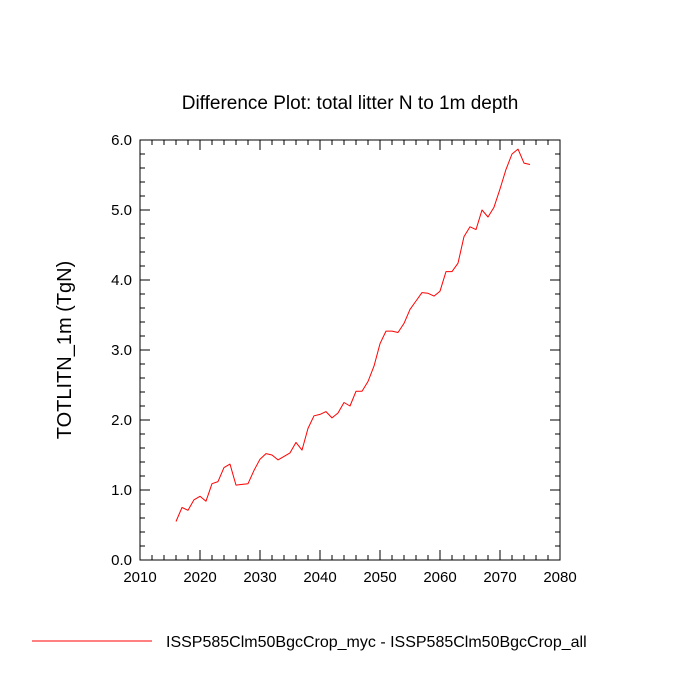 The width and height of the screenshot is (700, 700). What do you see at coordinates (121, 350) in the screenshot?
I see `y-tick-label: 3.0` at bounding box center [121, 350].